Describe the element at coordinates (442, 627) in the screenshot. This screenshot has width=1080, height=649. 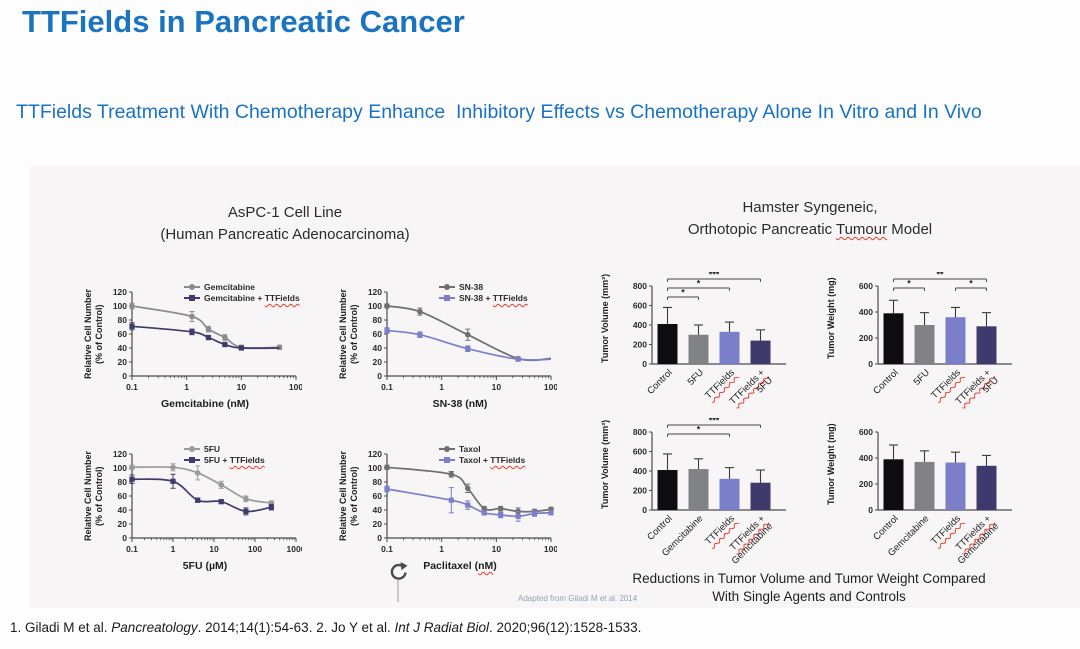
I see `ref2-journal: Int J Radiat Biol` at that location.